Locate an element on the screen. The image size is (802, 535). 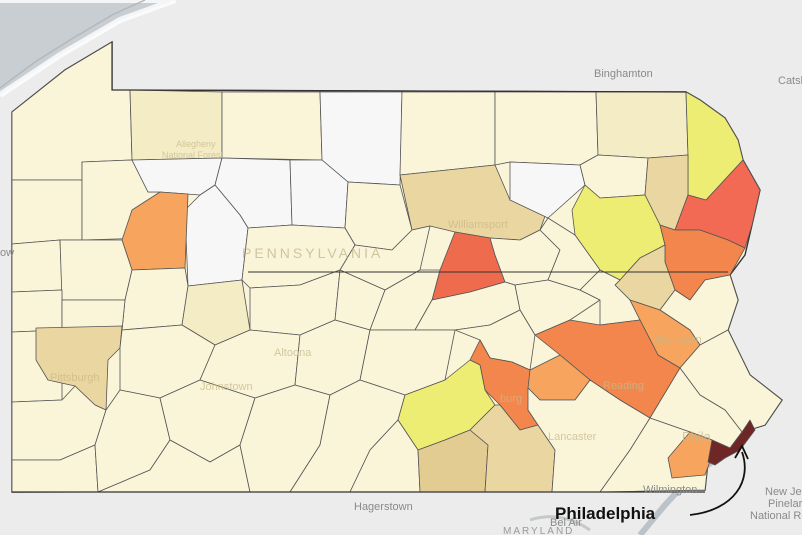
label-catskill: Catsk is located at coordinates (790, 81).